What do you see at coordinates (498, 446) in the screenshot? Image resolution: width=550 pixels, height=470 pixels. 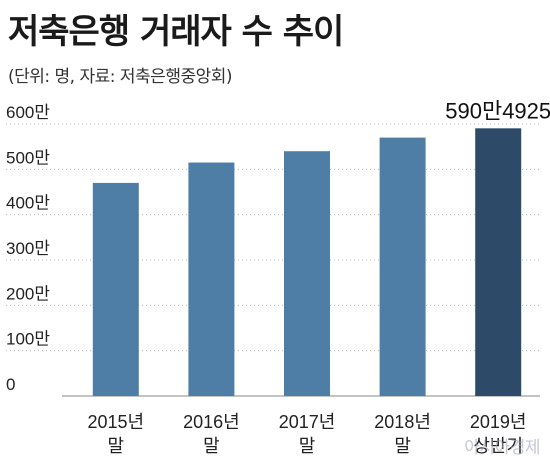 I see `x-tick-label: 상반기` at bounding box center [498, 446].